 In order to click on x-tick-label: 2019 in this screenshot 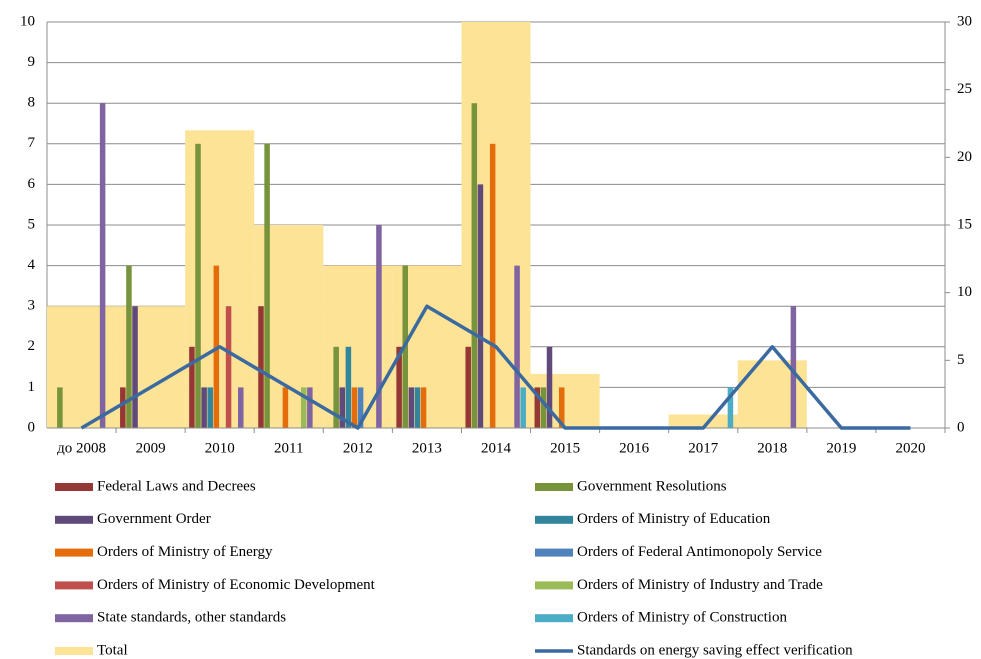, I will do `click(841, 448)`.